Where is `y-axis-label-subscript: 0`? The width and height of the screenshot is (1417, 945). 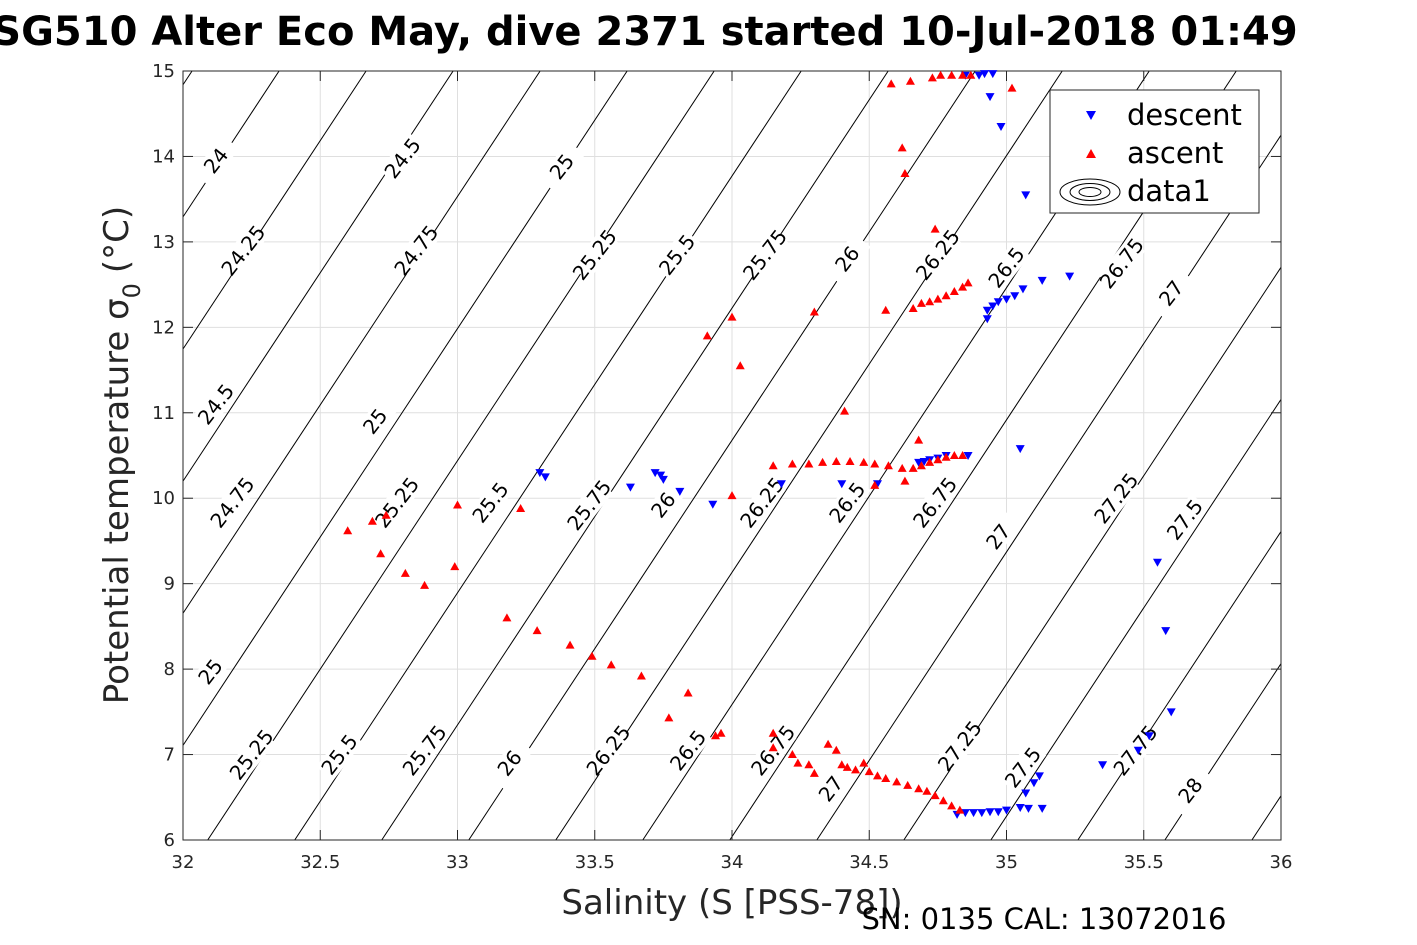
y-axis-label-subscript: 0 is located at coordinates (132, 290).